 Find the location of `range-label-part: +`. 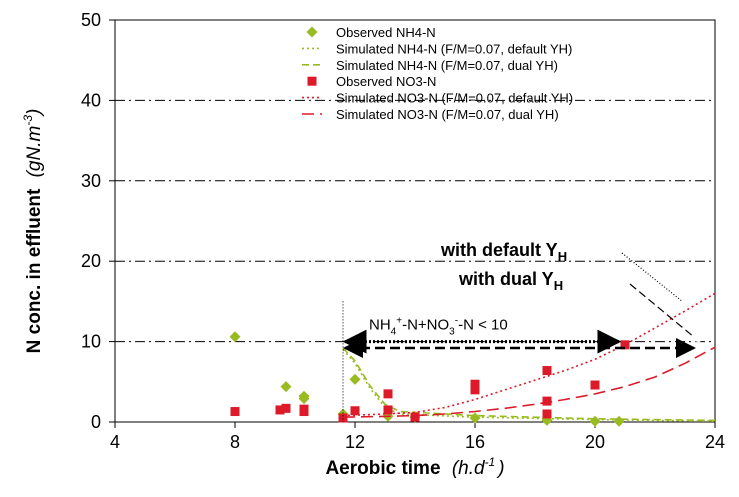

range-label-part: + is located at coordinates (399, 321).